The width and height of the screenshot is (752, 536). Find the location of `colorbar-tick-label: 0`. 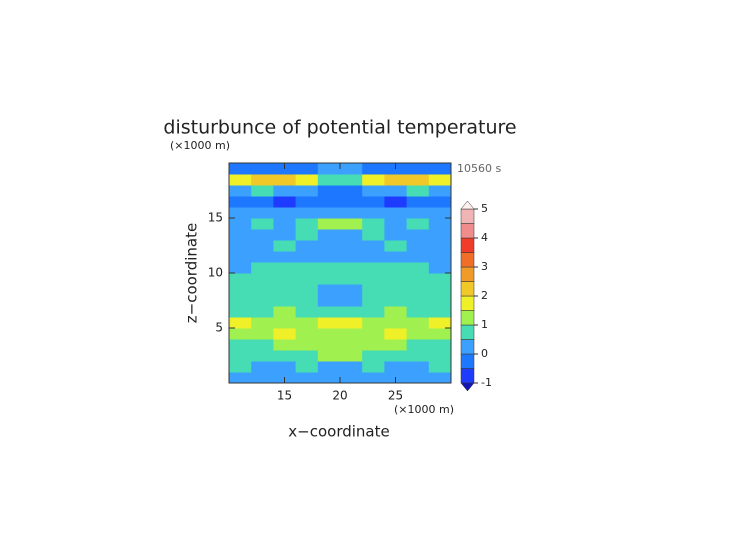

colorbar-tick-label: 0 is located at coordinates (484, 353).